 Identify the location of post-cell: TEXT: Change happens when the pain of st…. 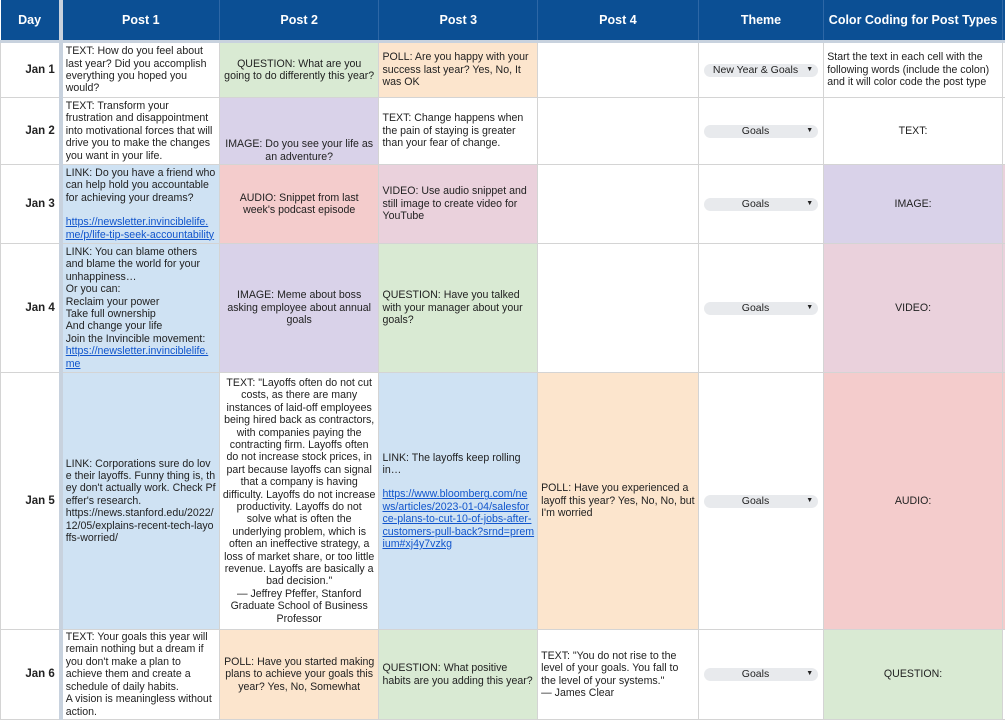
(458, 131).